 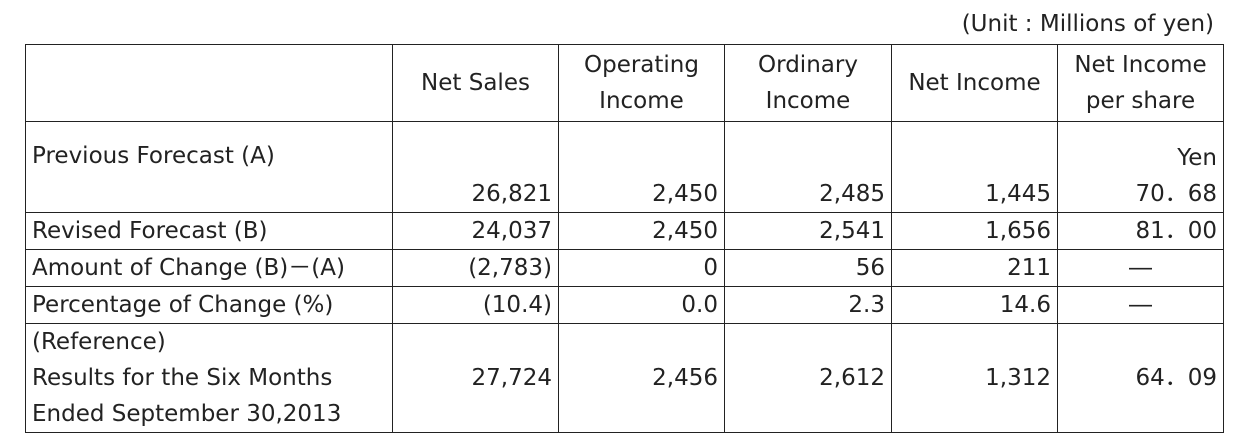 What do you see at coordinates (808, 83) in the screenshot?
I see `header-ordinary-income: Ordinary Income` at bounding box center [808, 83].